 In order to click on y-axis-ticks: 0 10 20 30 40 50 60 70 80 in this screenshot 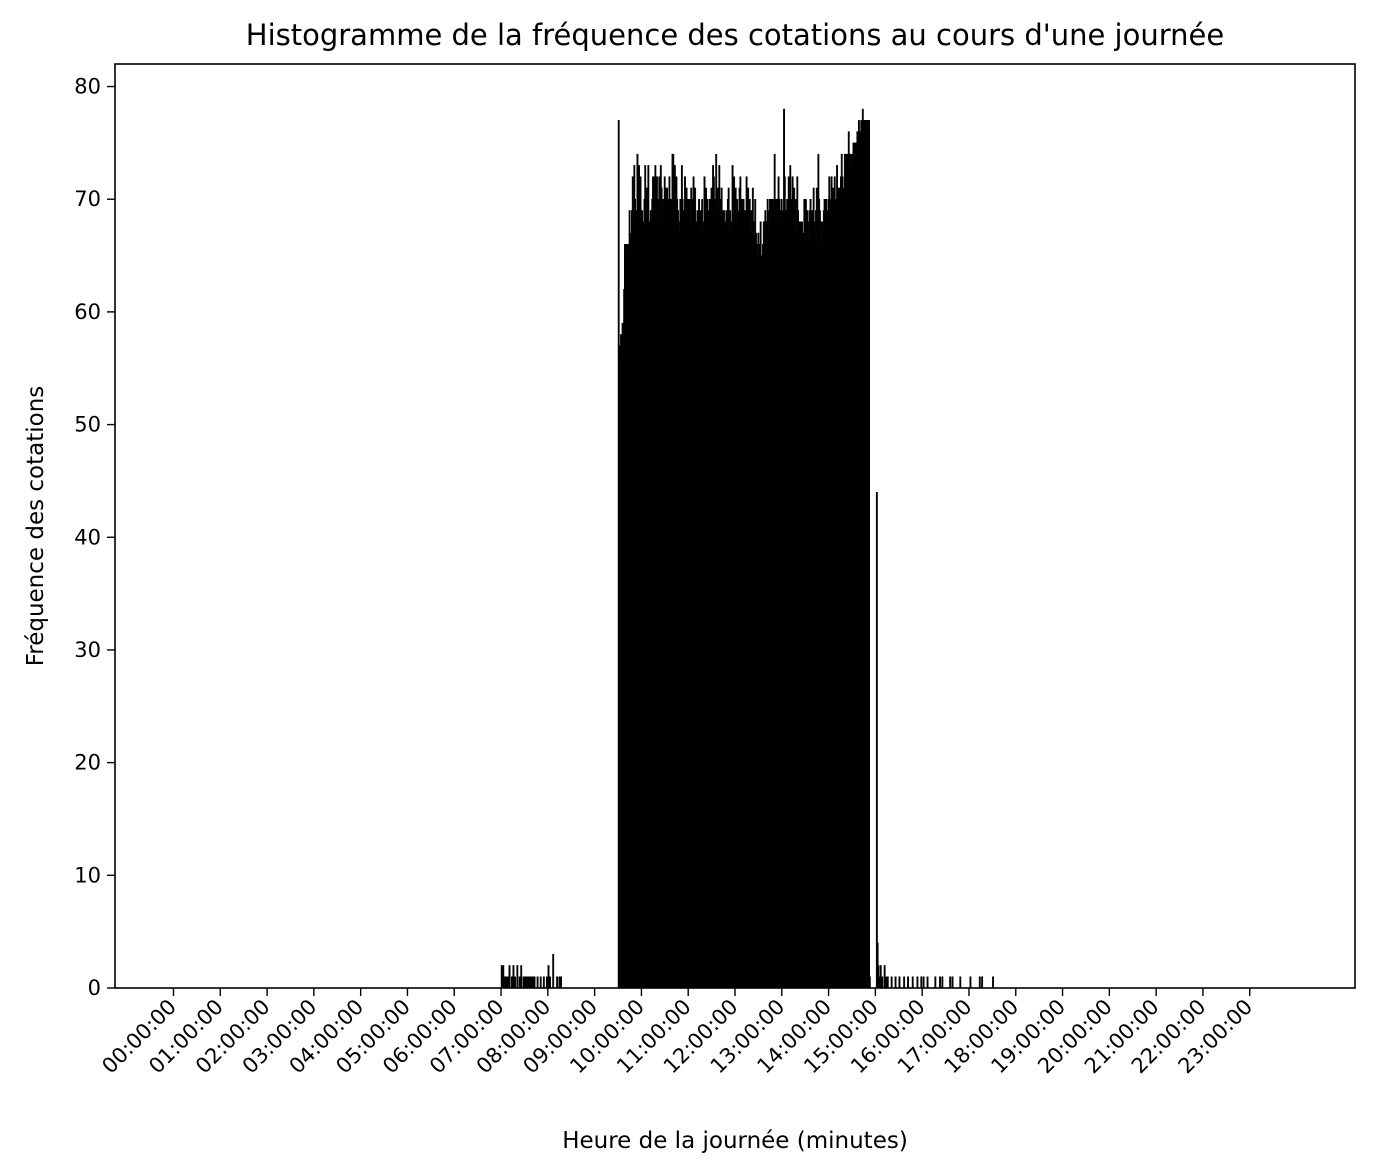, I will do `click(94, 537)`.